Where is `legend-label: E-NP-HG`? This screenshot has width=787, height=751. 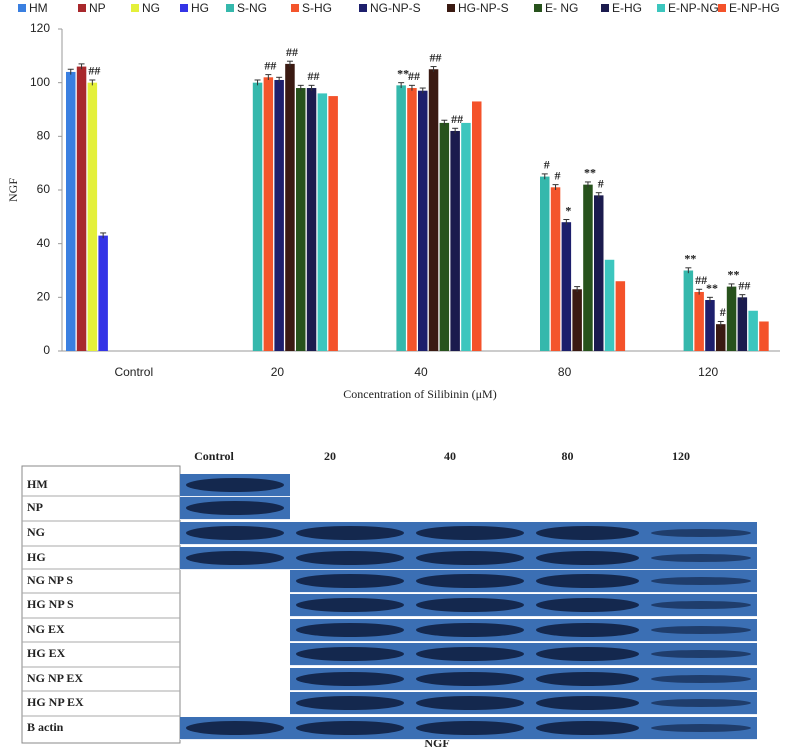 legend-label: E-NP-HG is located at coordinates (754, 8).